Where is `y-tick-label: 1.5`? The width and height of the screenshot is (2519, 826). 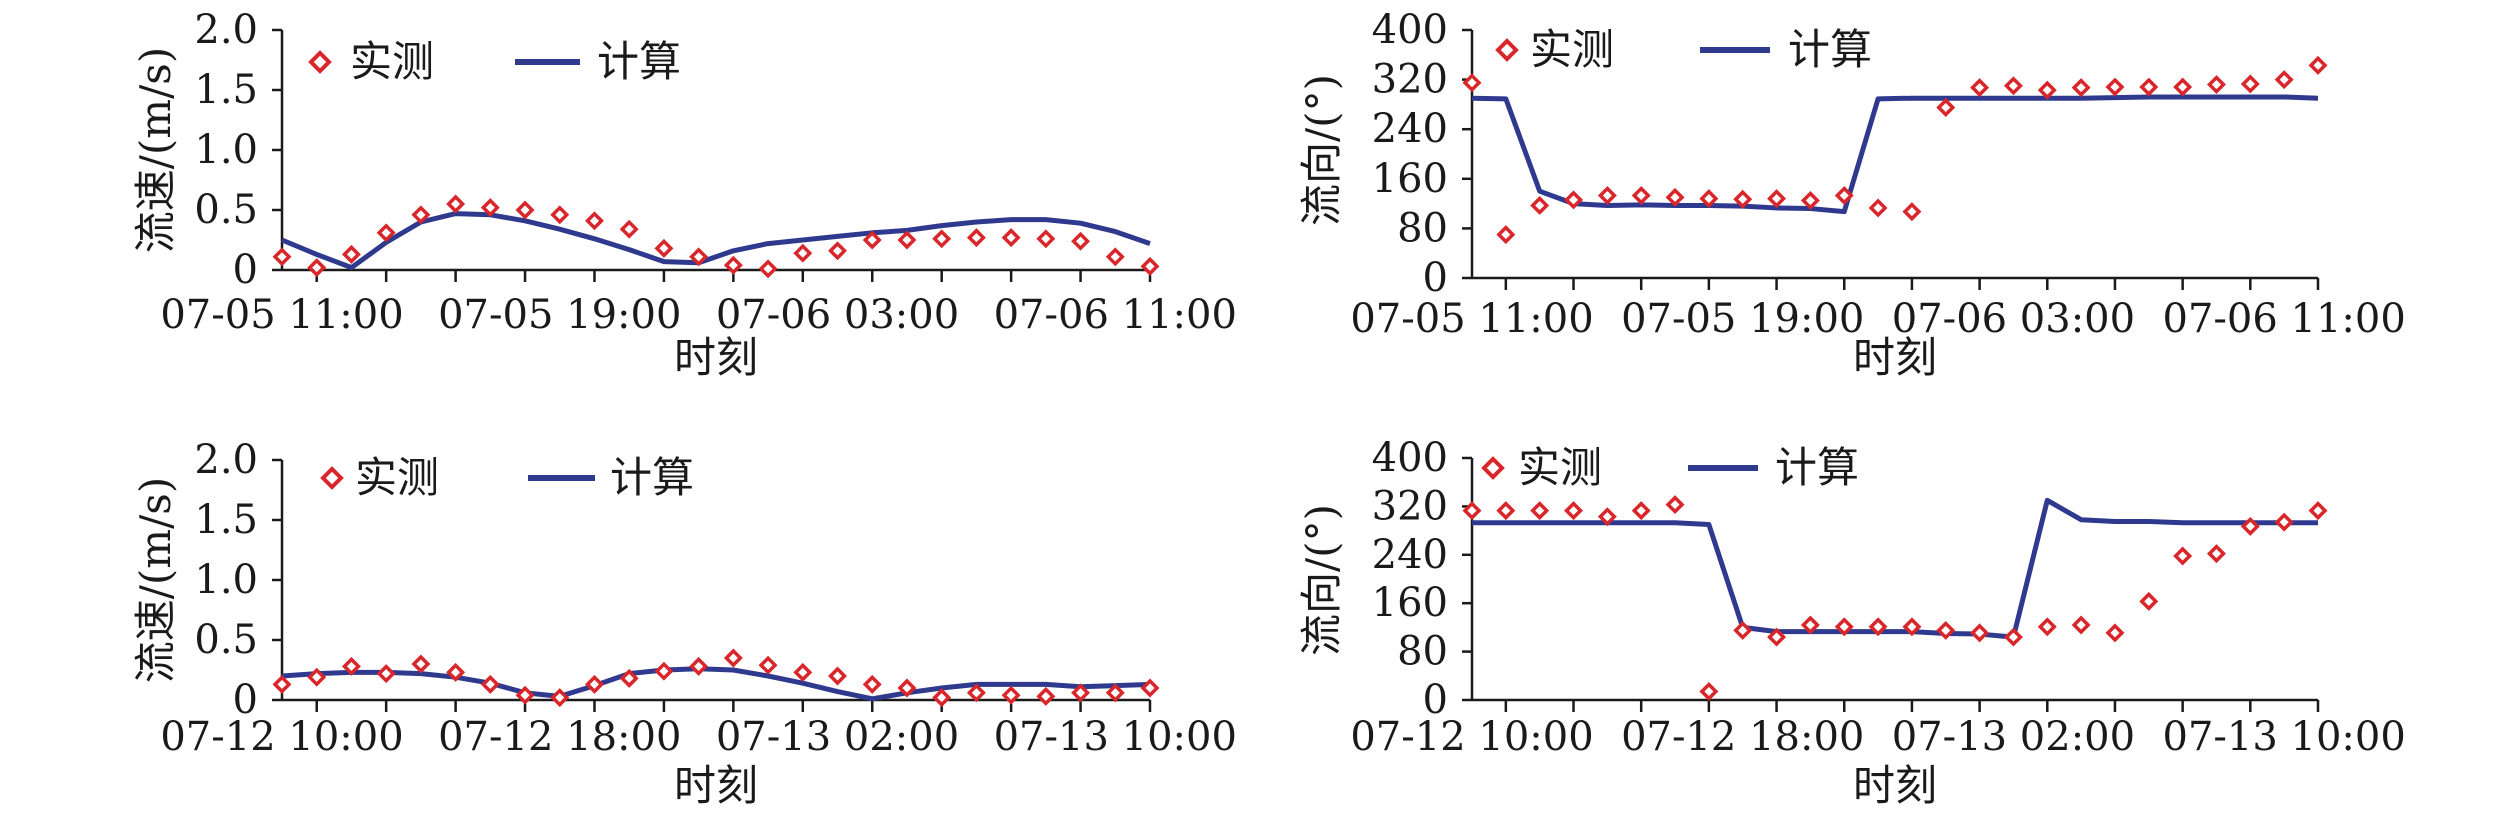 y-tick-label: 1.5 is located at coordinates (226, 90).